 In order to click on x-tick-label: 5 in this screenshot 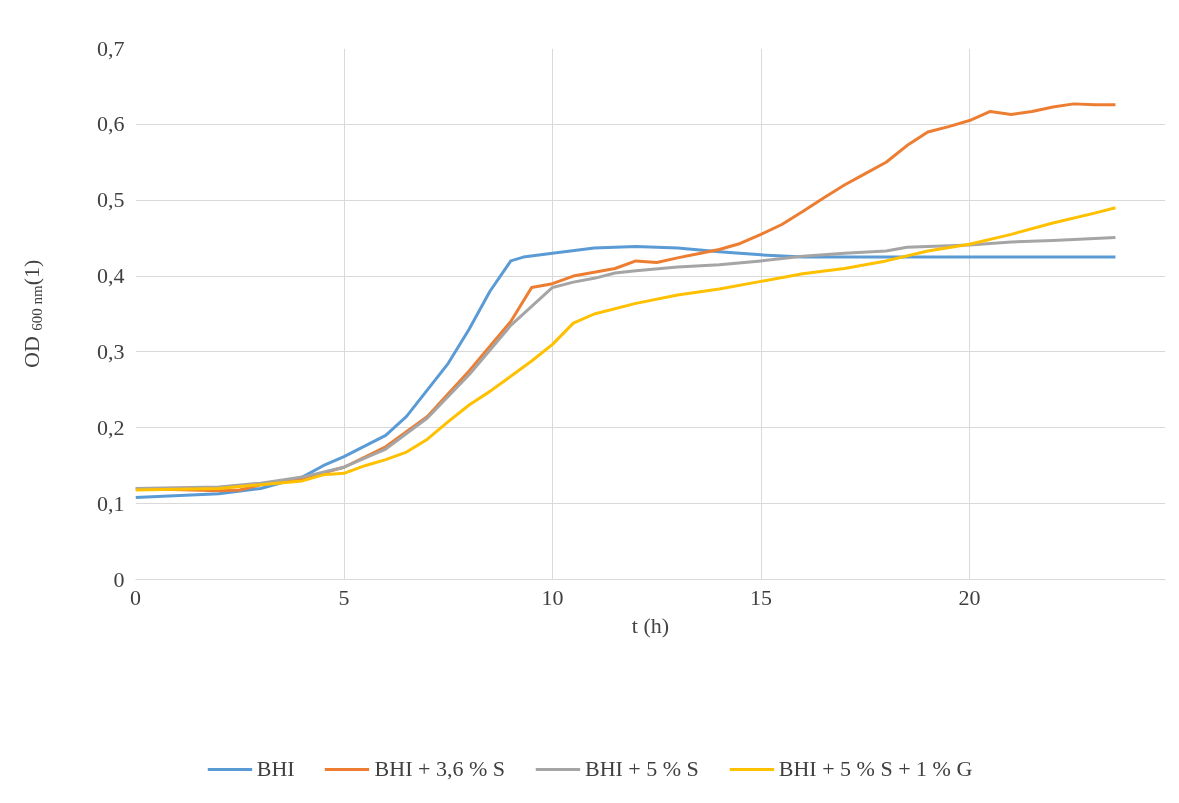, I will do `click(344, 597)`.